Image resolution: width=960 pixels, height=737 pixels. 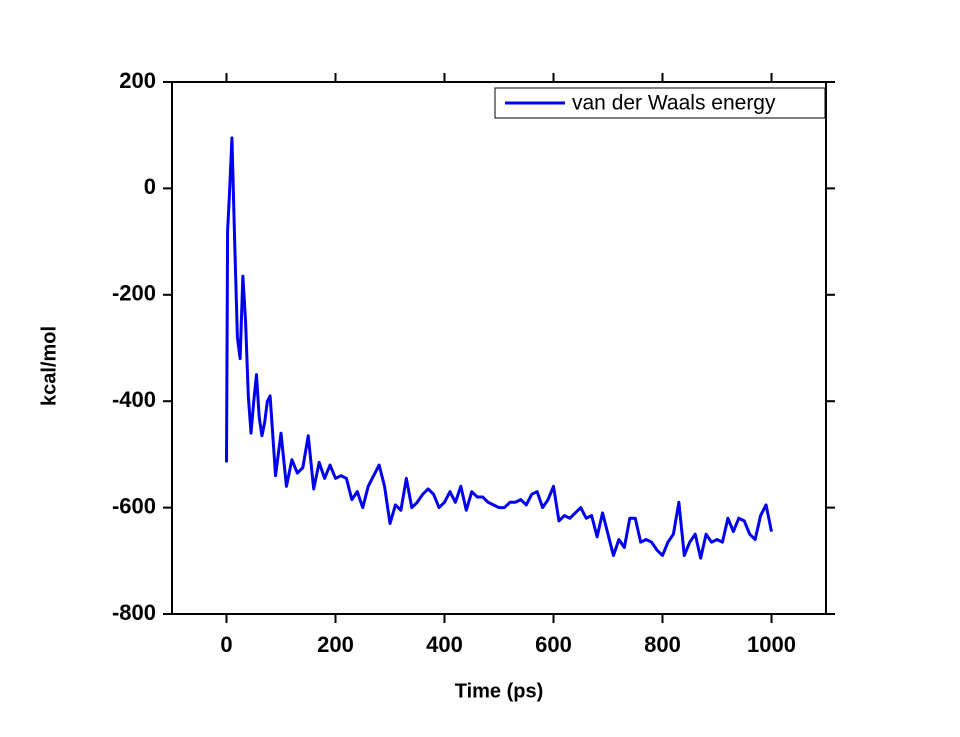 What do you see at coordinates (674, 103) in the screenshot?
I see `legend-label: van der Waals energy` at bounding box center [674, 103].